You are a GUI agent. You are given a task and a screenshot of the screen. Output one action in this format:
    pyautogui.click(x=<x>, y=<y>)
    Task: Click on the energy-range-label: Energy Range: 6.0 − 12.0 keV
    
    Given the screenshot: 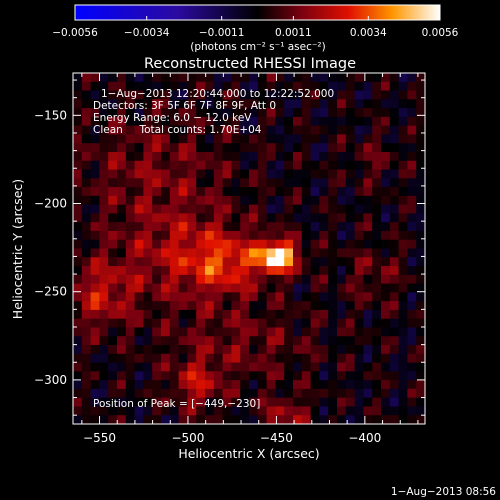 What is the action you would take?
    pyautogui.click(x=172, y=118)
    